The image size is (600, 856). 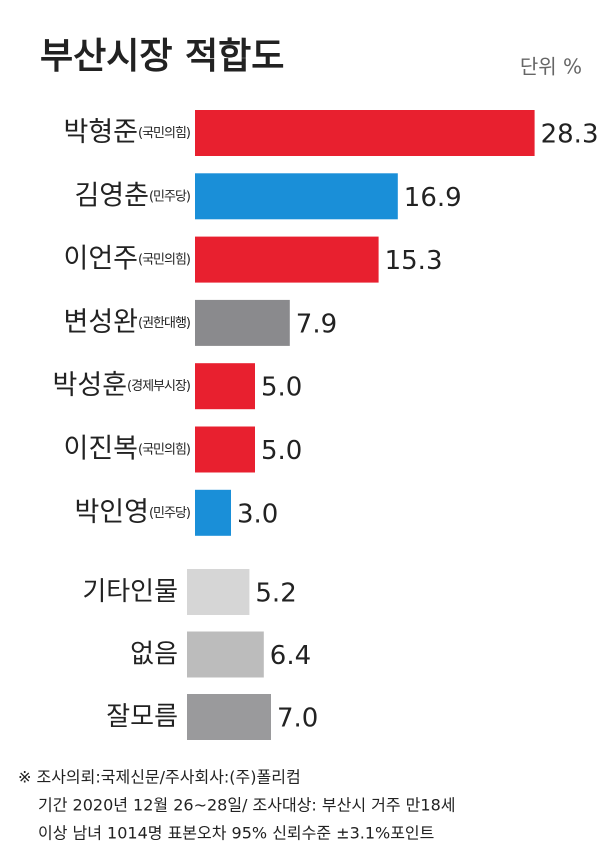 I want to click on unit-label: 단위 %, so click(x=551, y=67).